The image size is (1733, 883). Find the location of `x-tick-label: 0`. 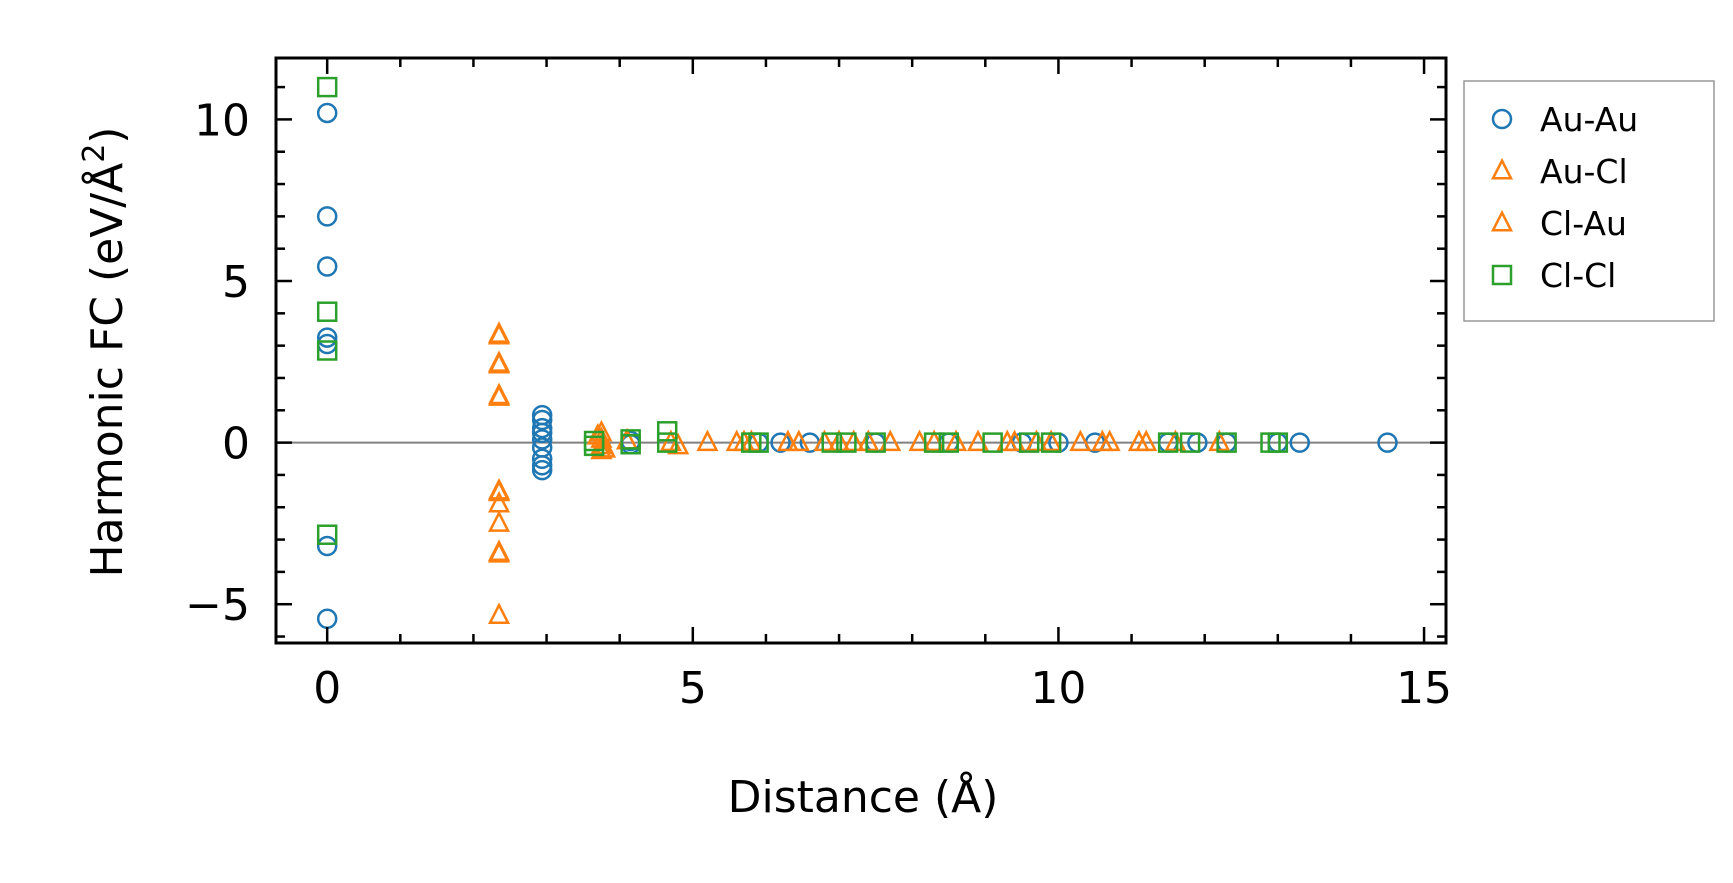

x-tick-label: 0 is located at coordinates (327, 688).